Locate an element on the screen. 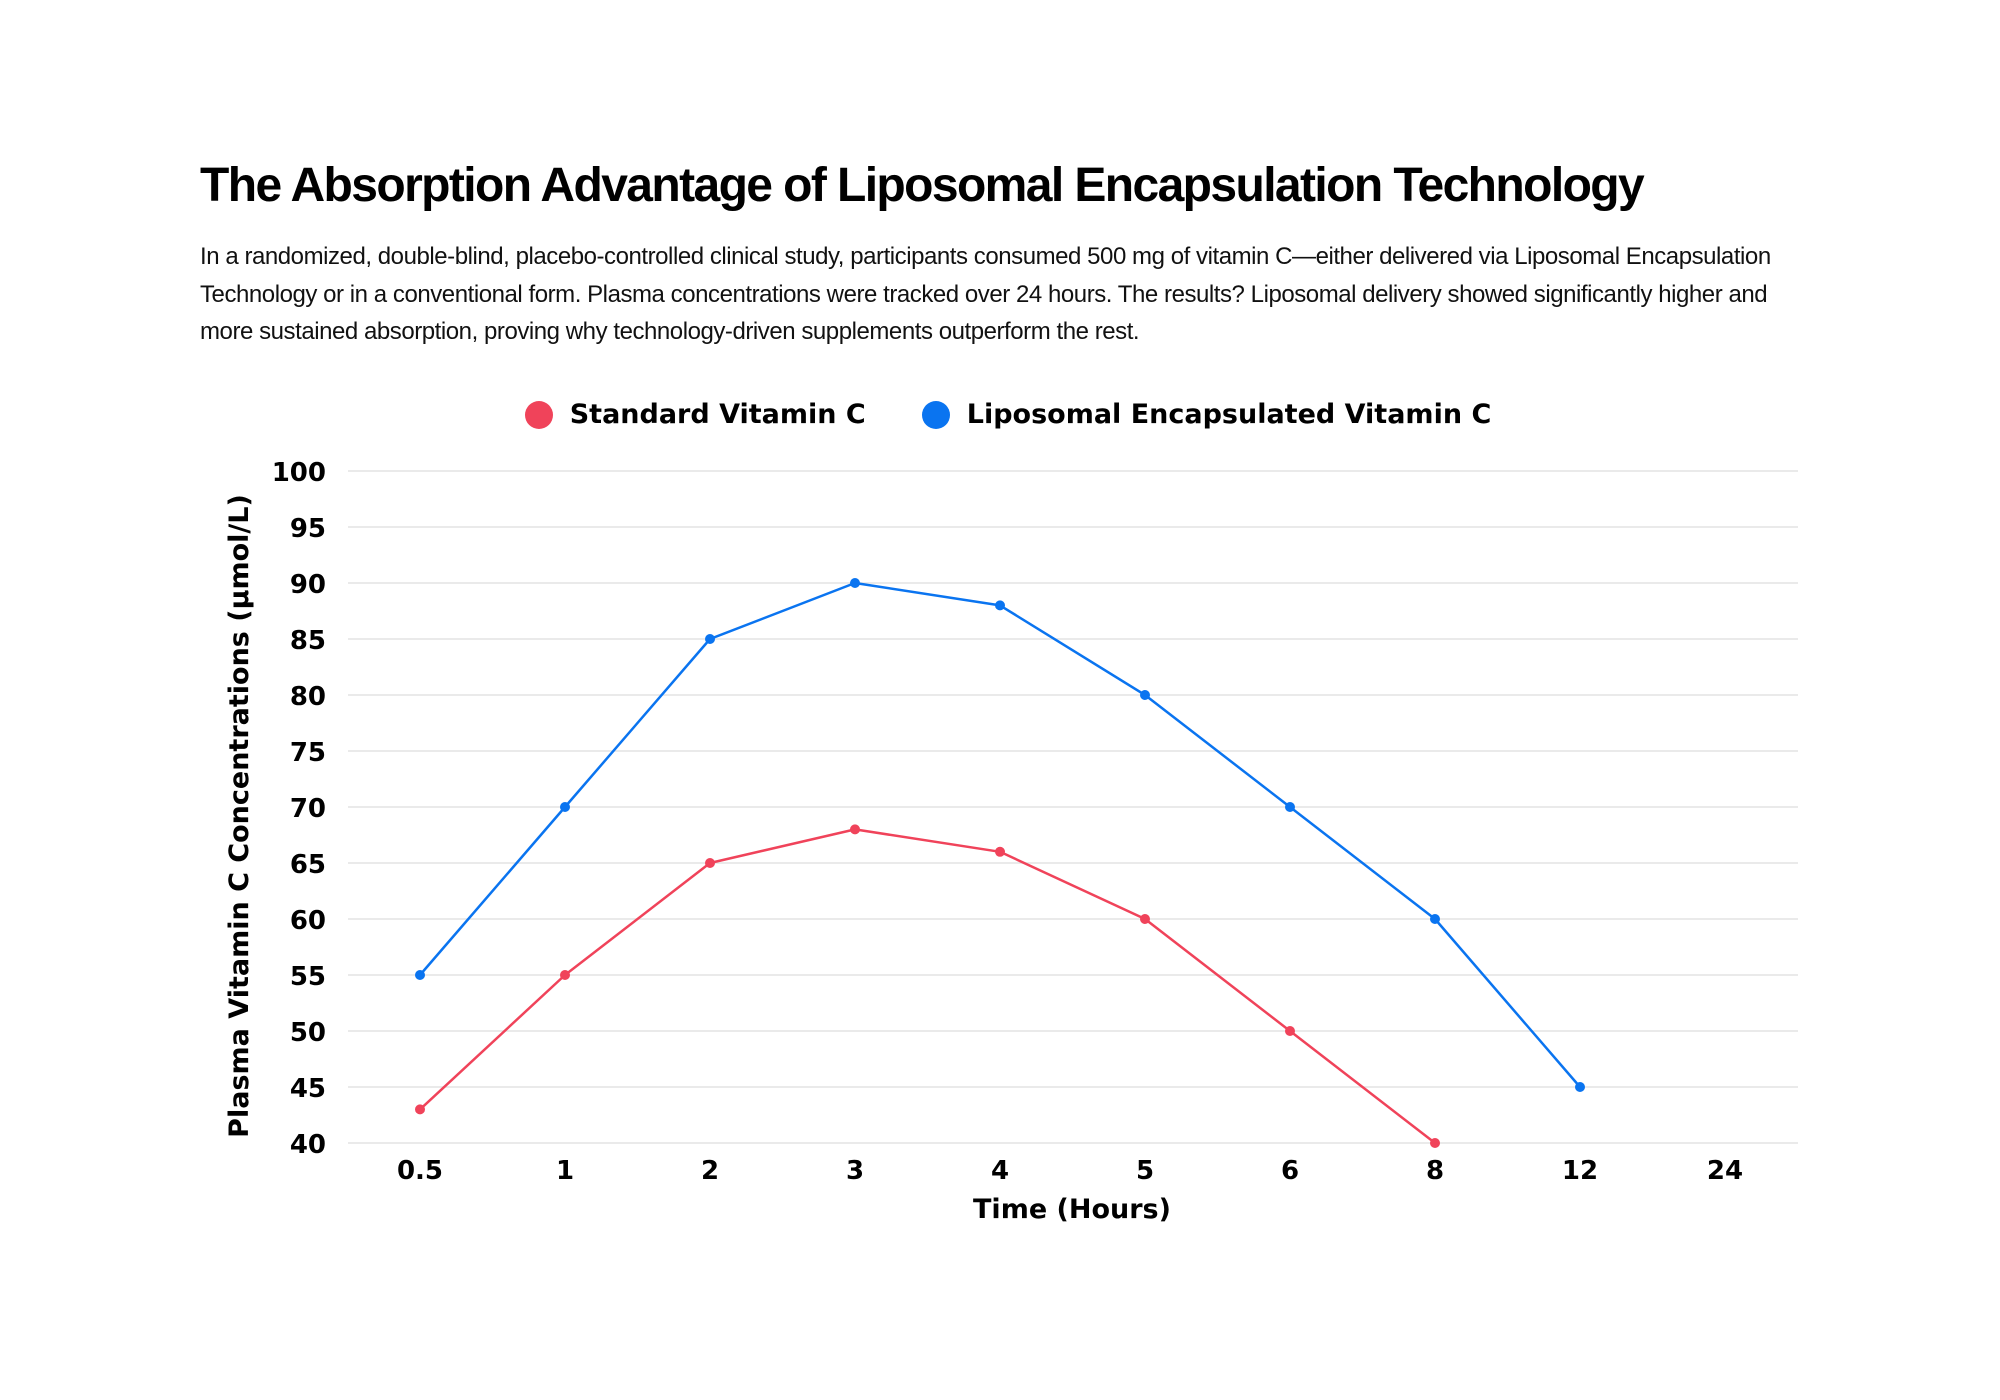 The image size is (2000, 1400). y-tick-label: 60 is located at coordinates (308, 921).